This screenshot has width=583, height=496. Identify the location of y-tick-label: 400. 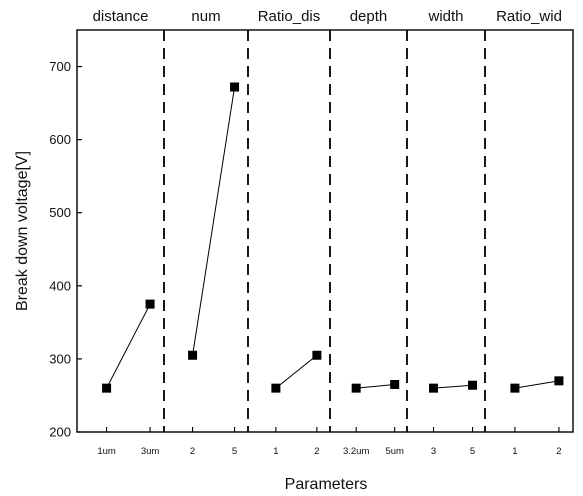
(60, 285).